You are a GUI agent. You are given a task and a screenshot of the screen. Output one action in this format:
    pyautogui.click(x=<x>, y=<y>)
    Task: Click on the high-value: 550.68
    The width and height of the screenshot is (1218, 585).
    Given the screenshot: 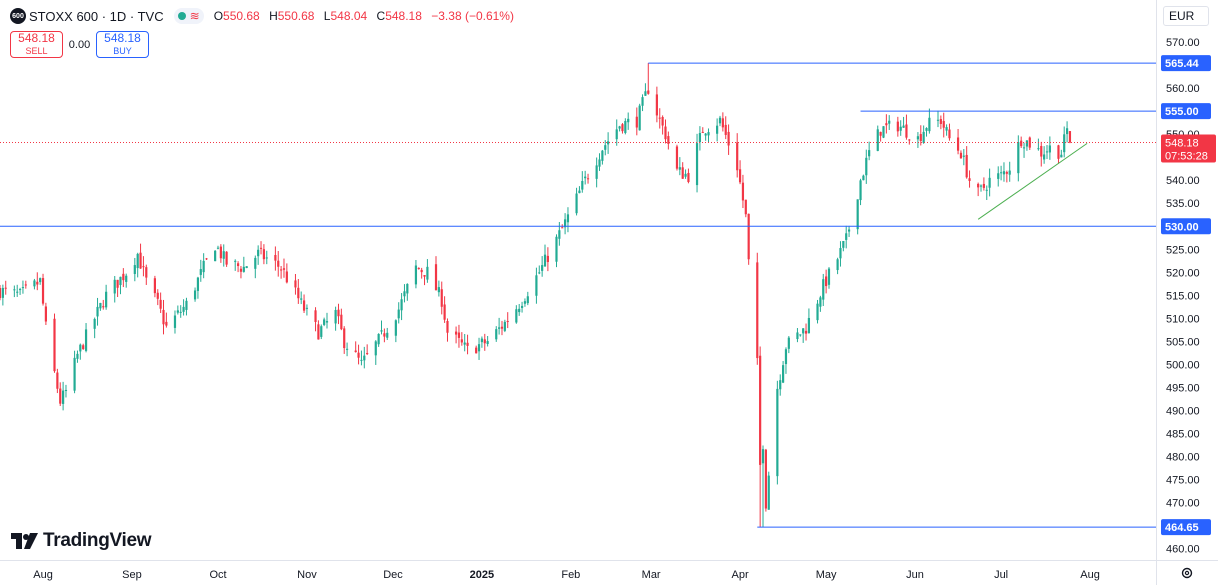 What is the action you would take?
    pyautogui.click(x=296, y=16)
    